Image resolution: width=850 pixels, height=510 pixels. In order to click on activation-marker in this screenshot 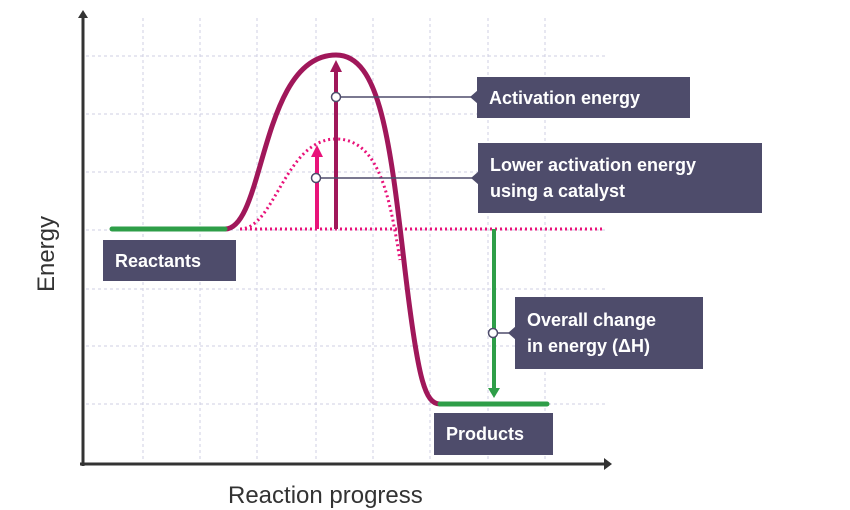, I will do `click(336, 97)`.